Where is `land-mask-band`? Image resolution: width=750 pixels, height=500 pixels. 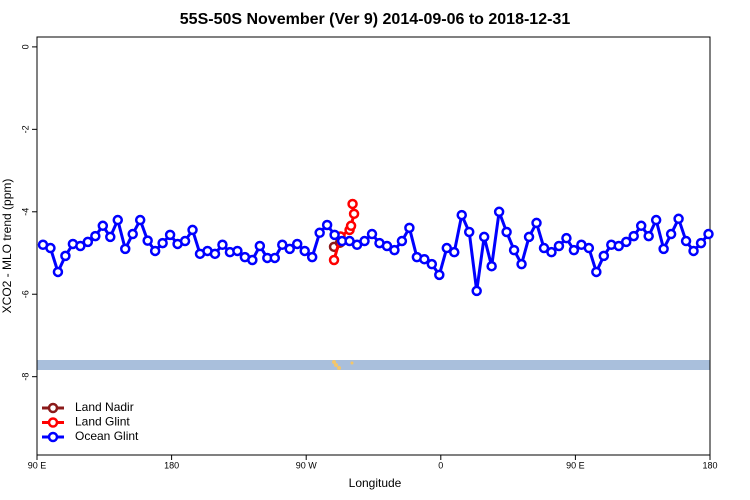 land-mask-band is located at coordinates (373, 365).